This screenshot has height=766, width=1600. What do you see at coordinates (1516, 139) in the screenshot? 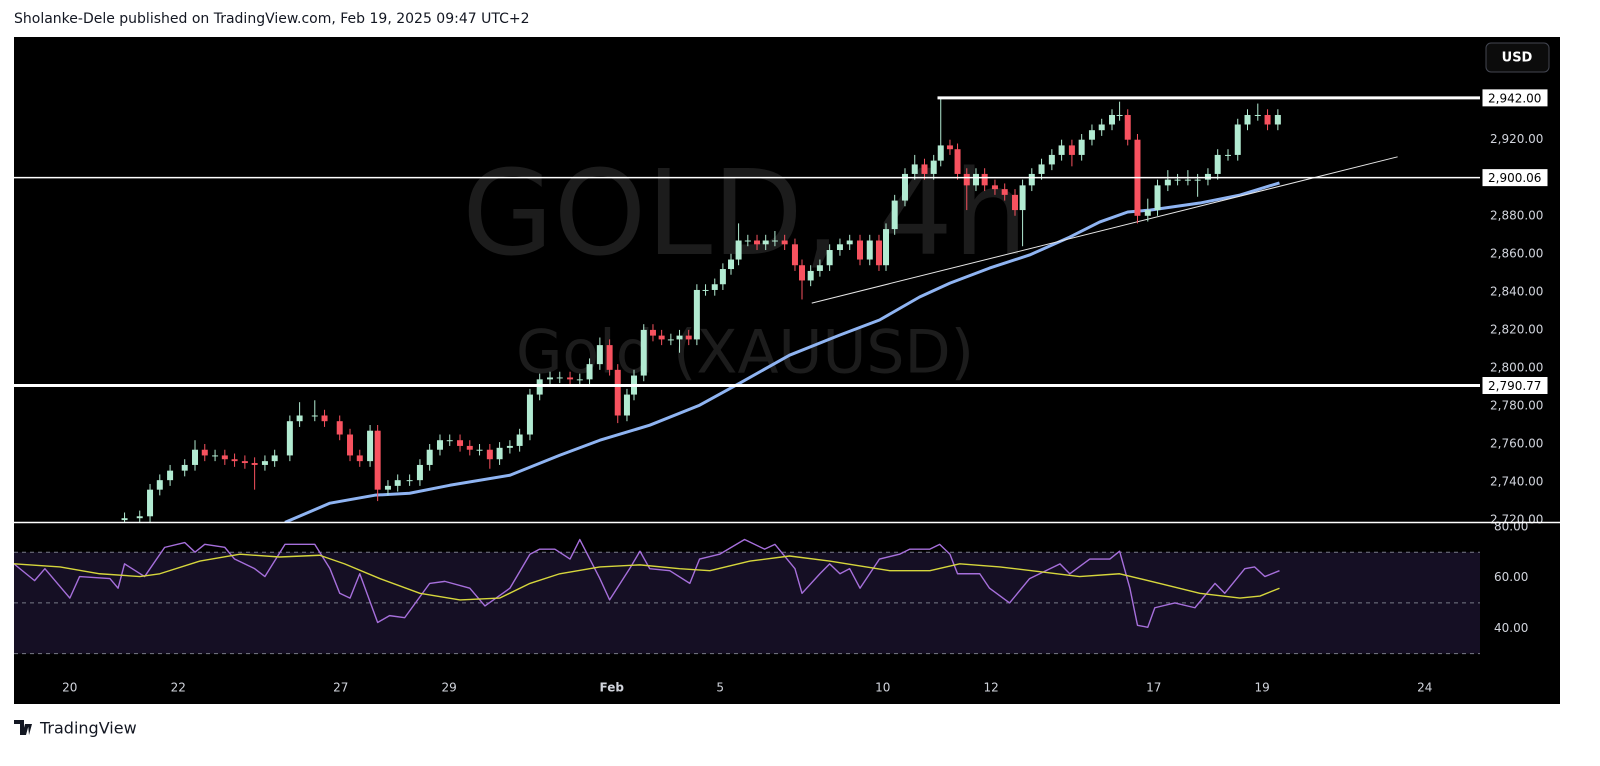
I see `y-tick-label: 2,920.00` at bounding box center [1516, 139].